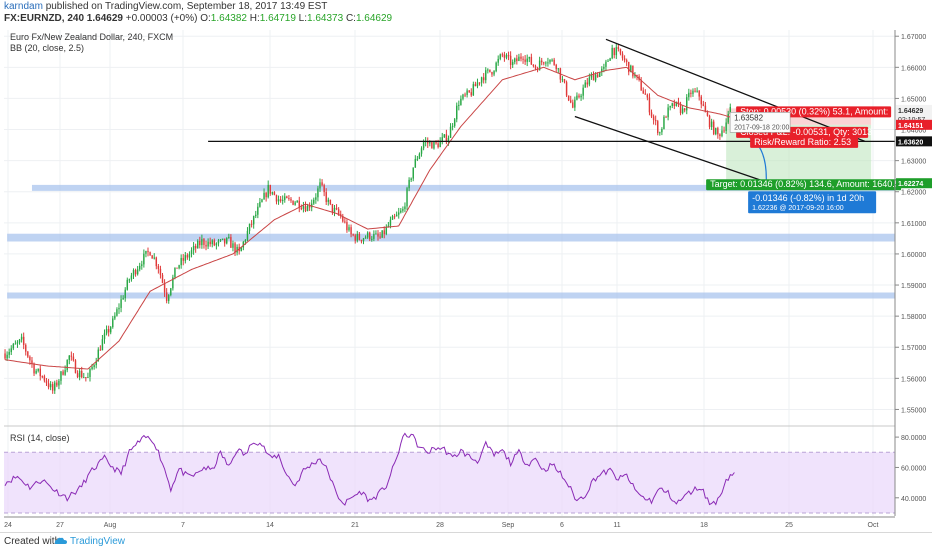 The height and width of the screenshot is (551, 932). What do you see at coordinates (761, 127) in the screenshot?
I see `tooltip-date: 2017-09-18 20:00` at bounding box center [761, 127].